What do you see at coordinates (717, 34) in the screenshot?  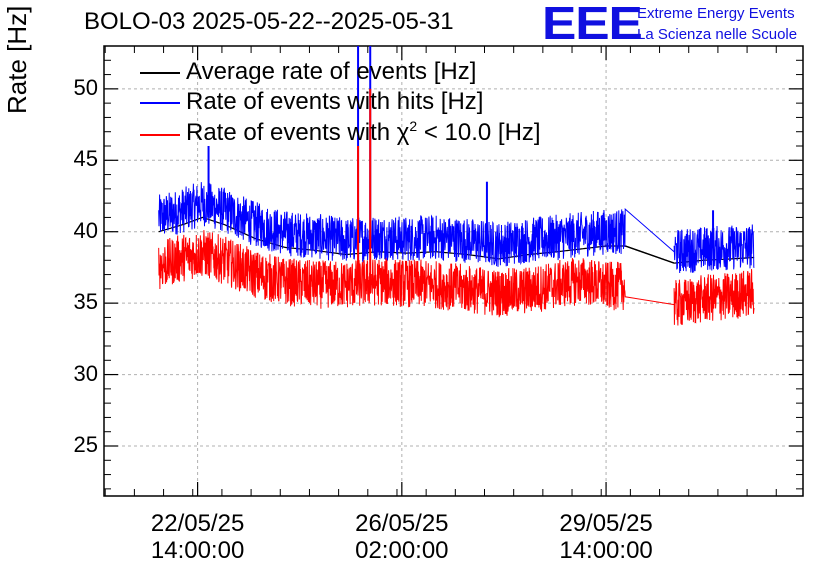 I see `logo-line2: La Scienza nelle Scuole` at bounding box center [717, 34].